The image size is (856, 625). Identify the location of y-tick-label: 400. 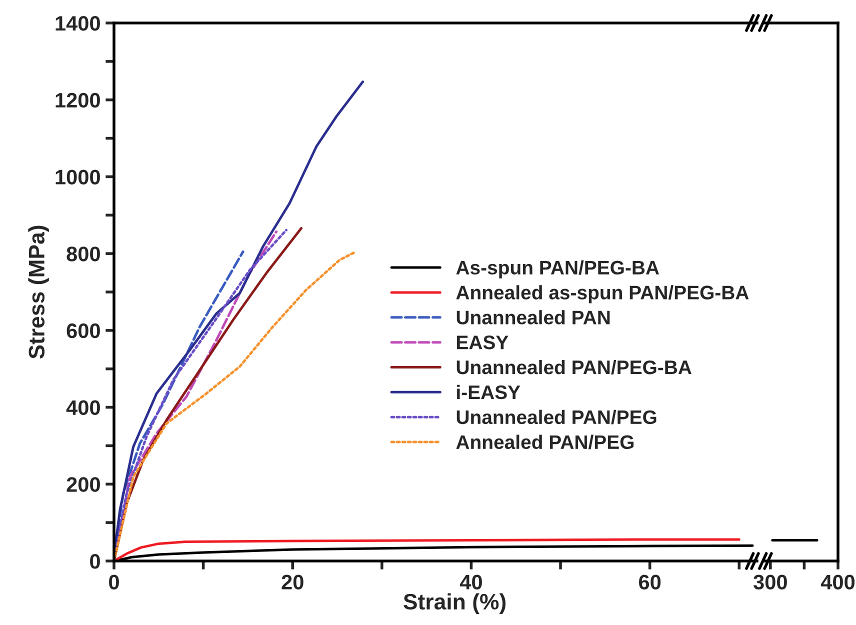
(83, 408).